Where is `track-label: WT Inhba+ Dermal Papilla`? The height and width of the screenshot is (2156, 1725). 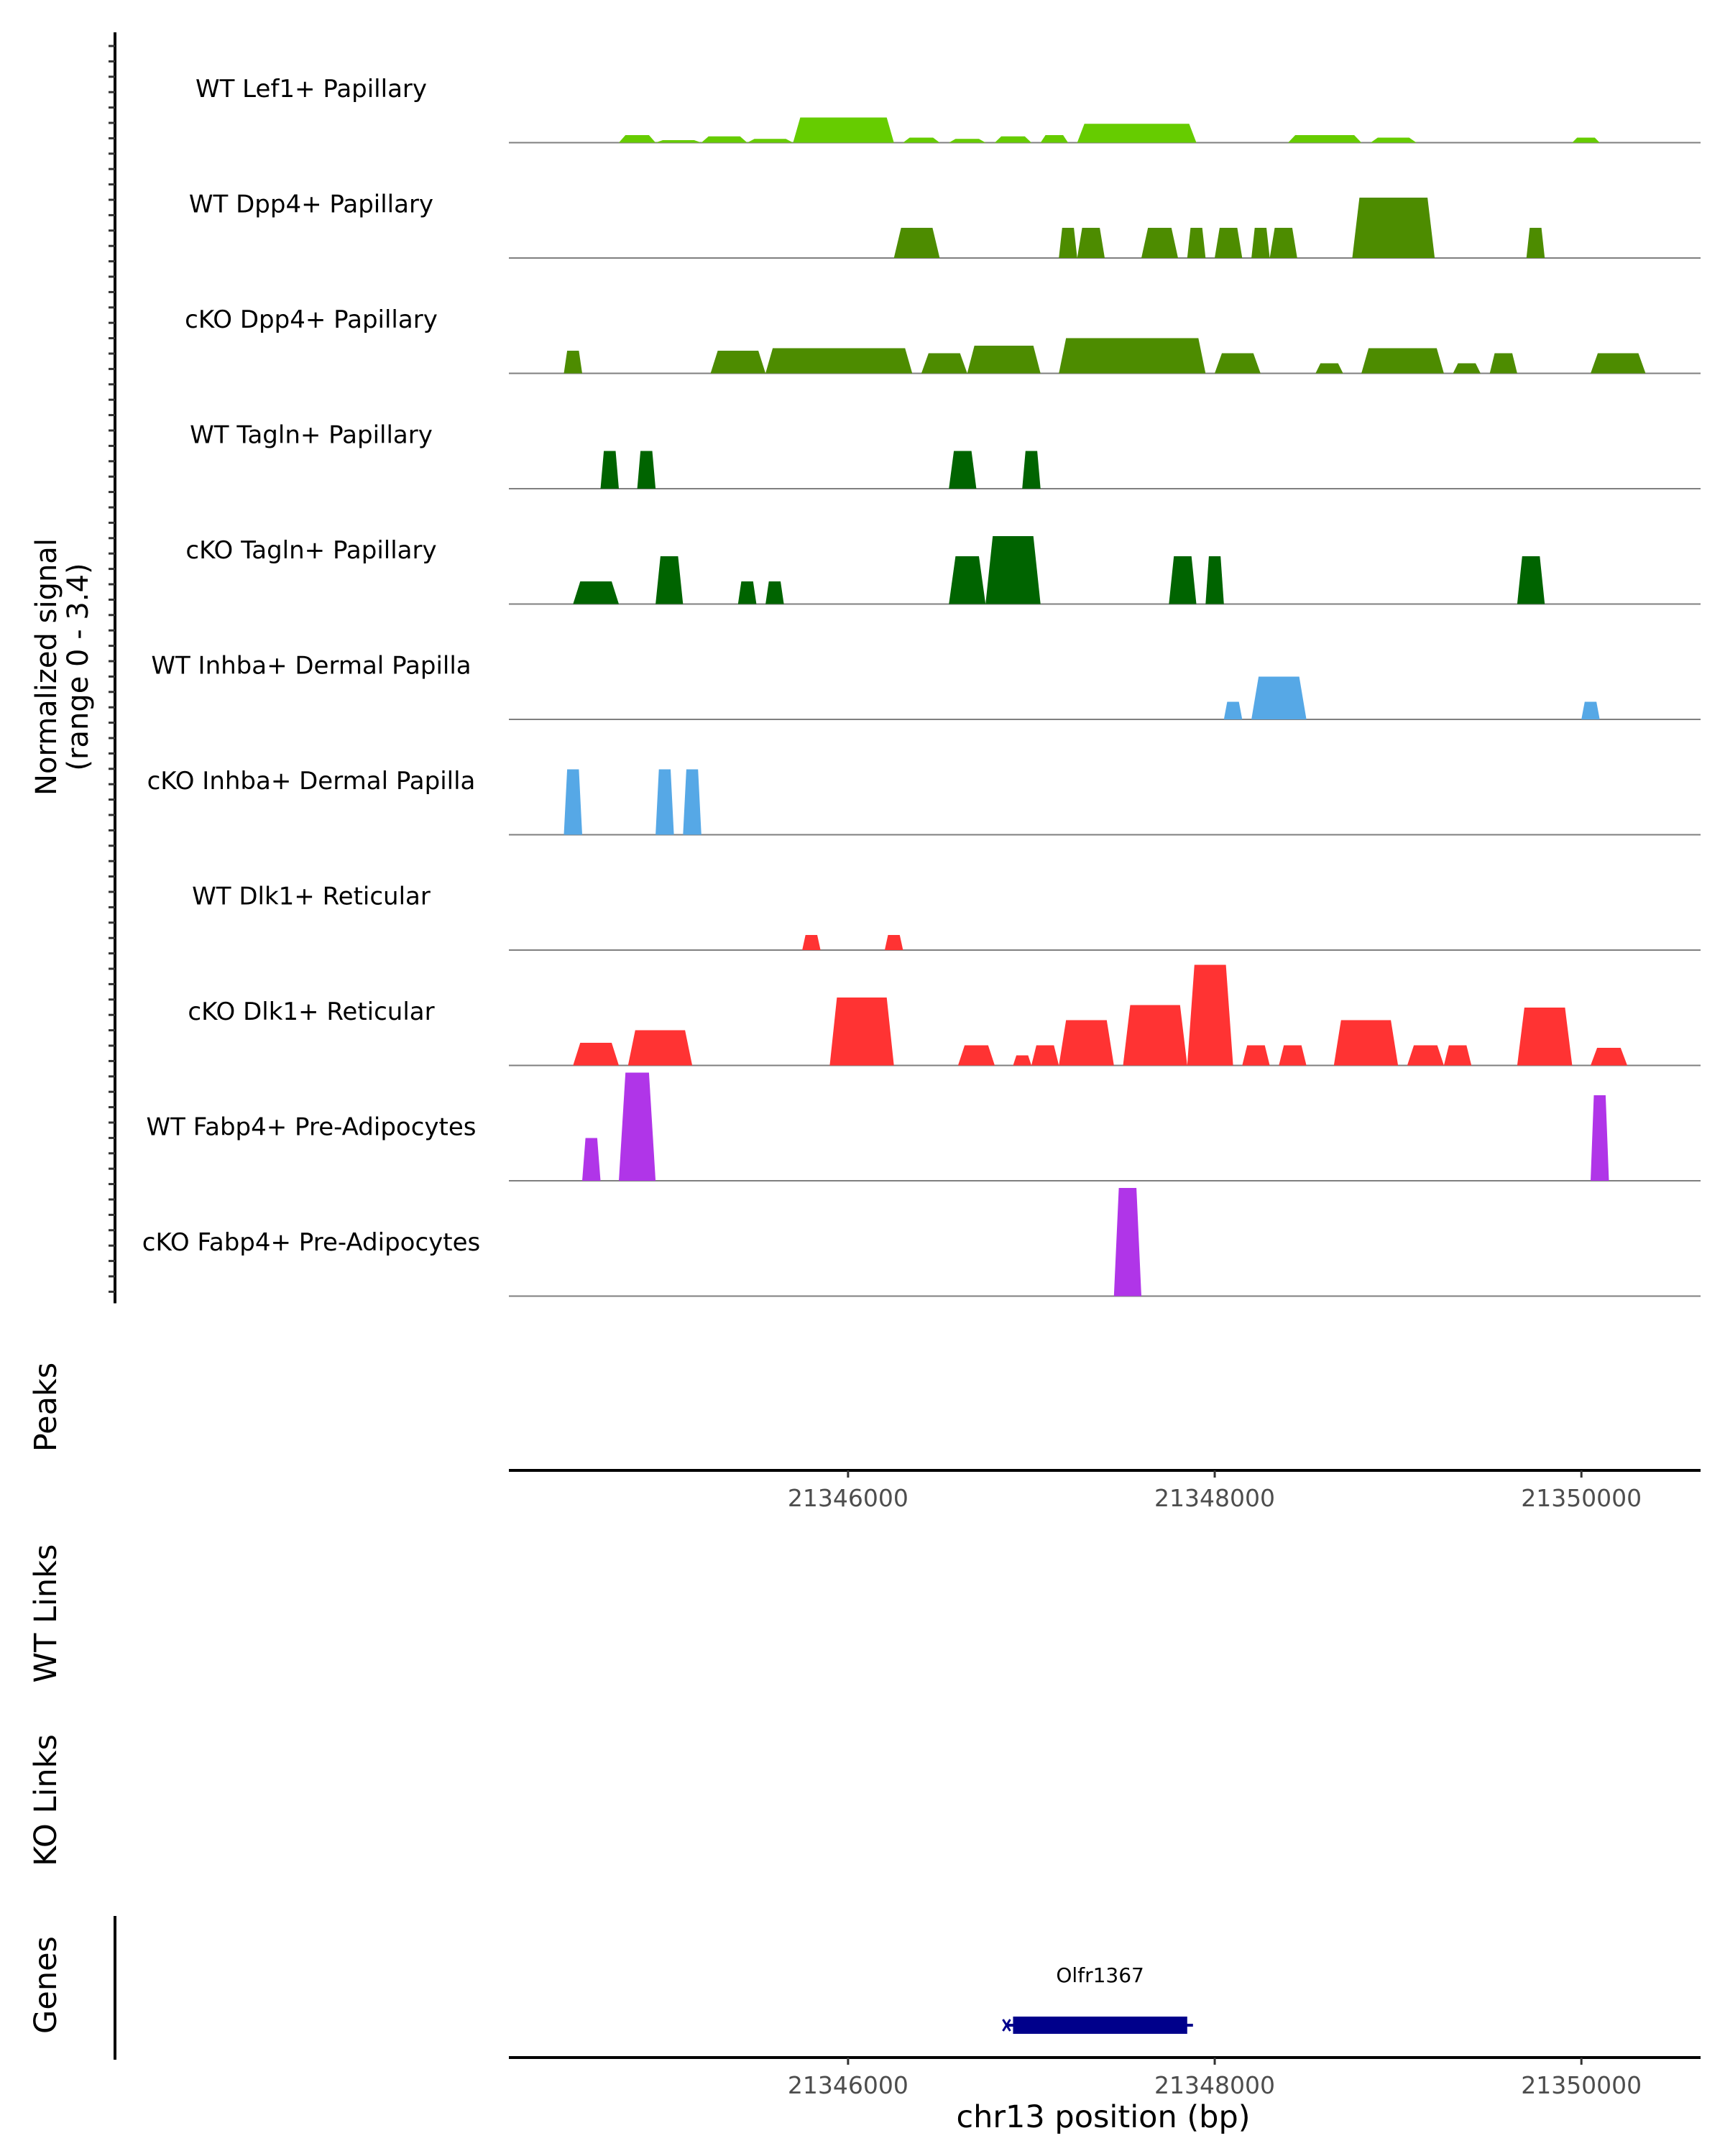
track-label: WT Inhba+ Dermal Papilla is located at coordinates (311, 666).